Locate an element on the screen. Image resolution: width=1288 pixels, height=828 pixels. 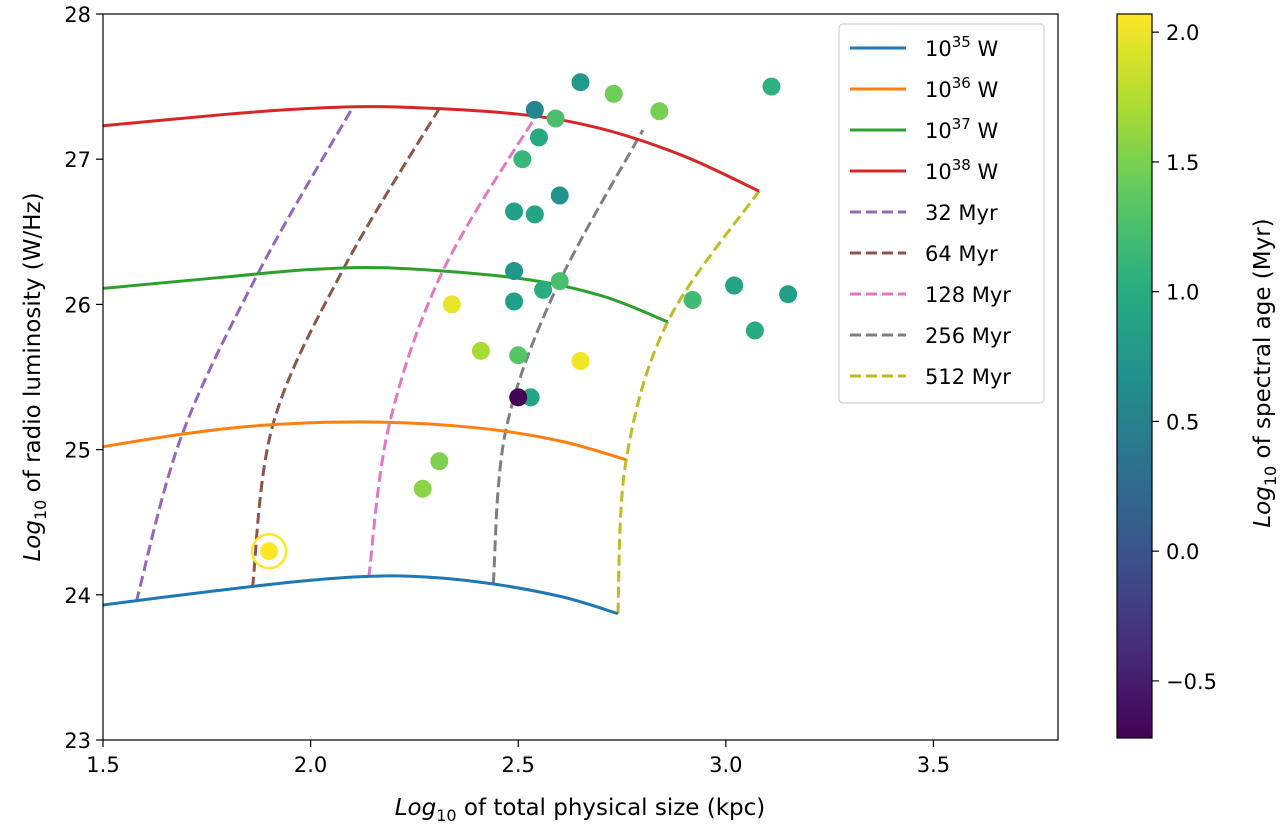
y-tick-label: 28 is located at coordinates (77, 15).